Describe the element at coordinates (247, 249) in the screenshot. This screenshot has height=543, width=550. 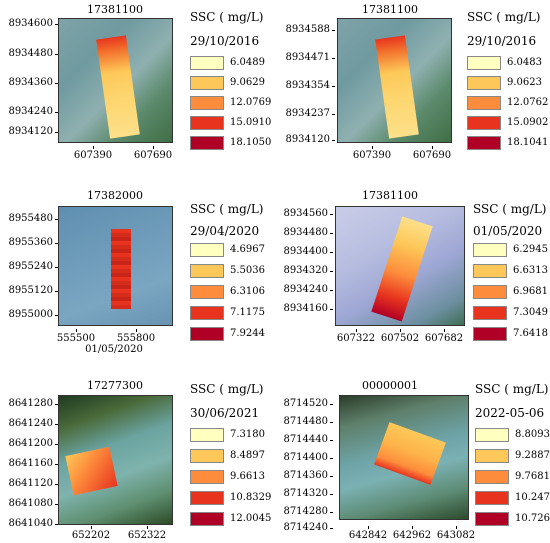
I see `legend-value: 4.6967` at that location.